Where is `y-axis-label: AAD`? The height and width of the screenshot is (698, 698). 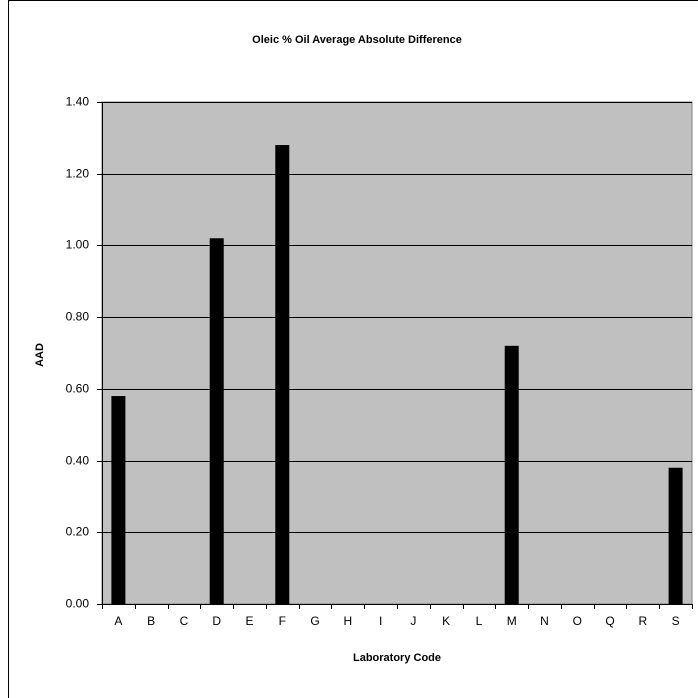
y-axis-label: AAD is located at coordinates (40, 355).